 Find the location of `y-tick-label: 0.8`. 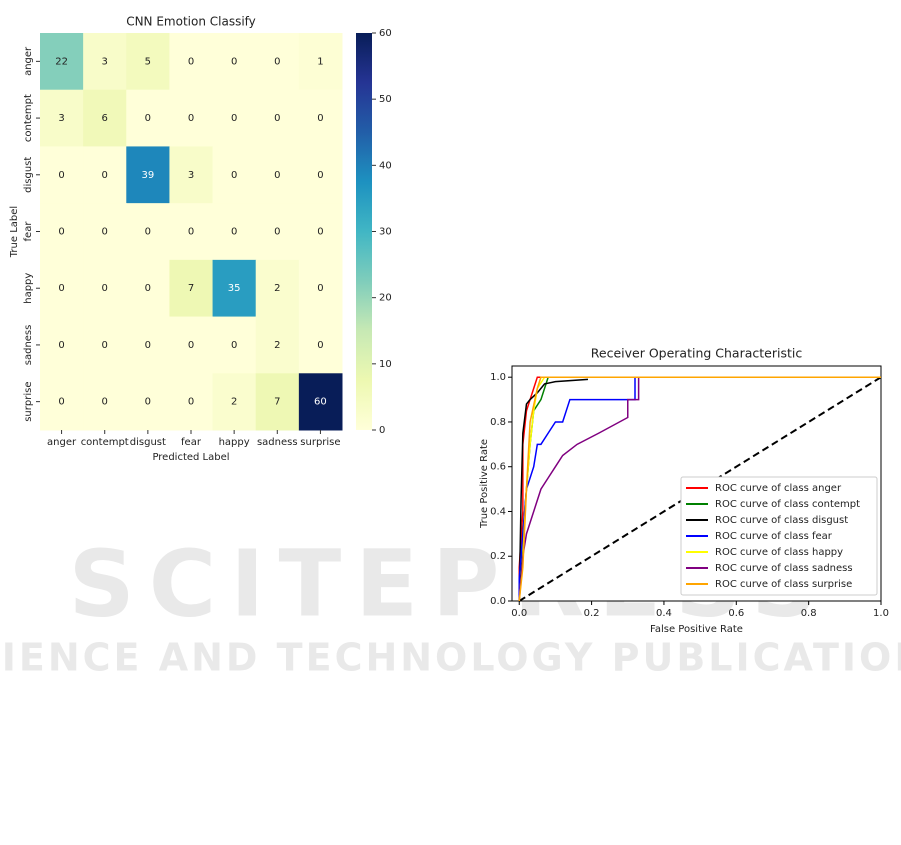

y-tick-label: 0.8 is located at coordinates (498, 422).